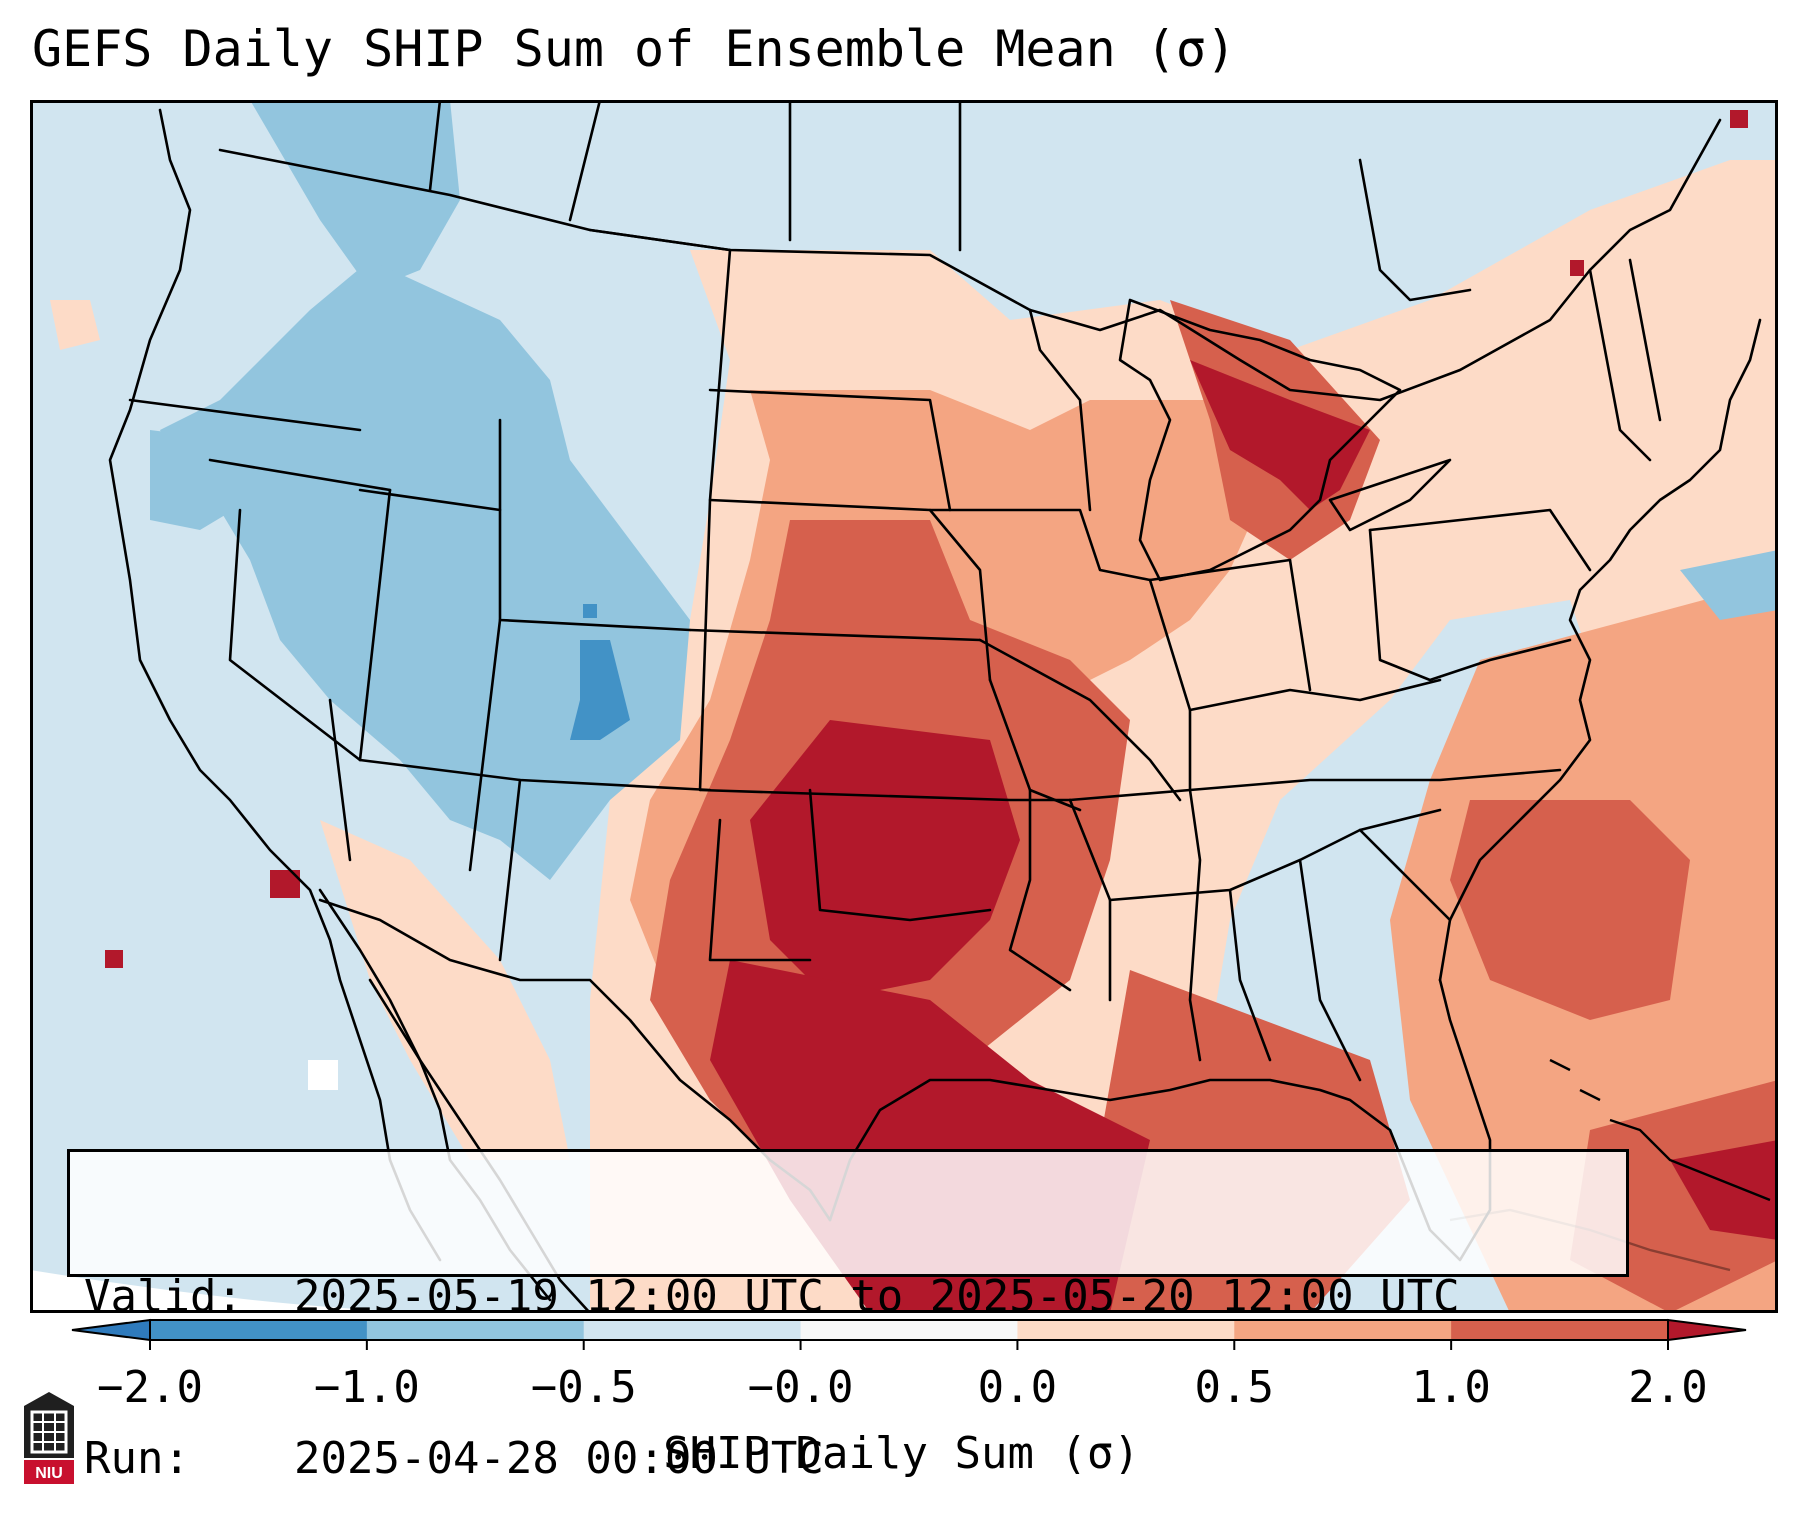 This screenshot has height=1540, width=1803. I want to click on colorbar-tick-label: 2.0, so click(1668, 1387).